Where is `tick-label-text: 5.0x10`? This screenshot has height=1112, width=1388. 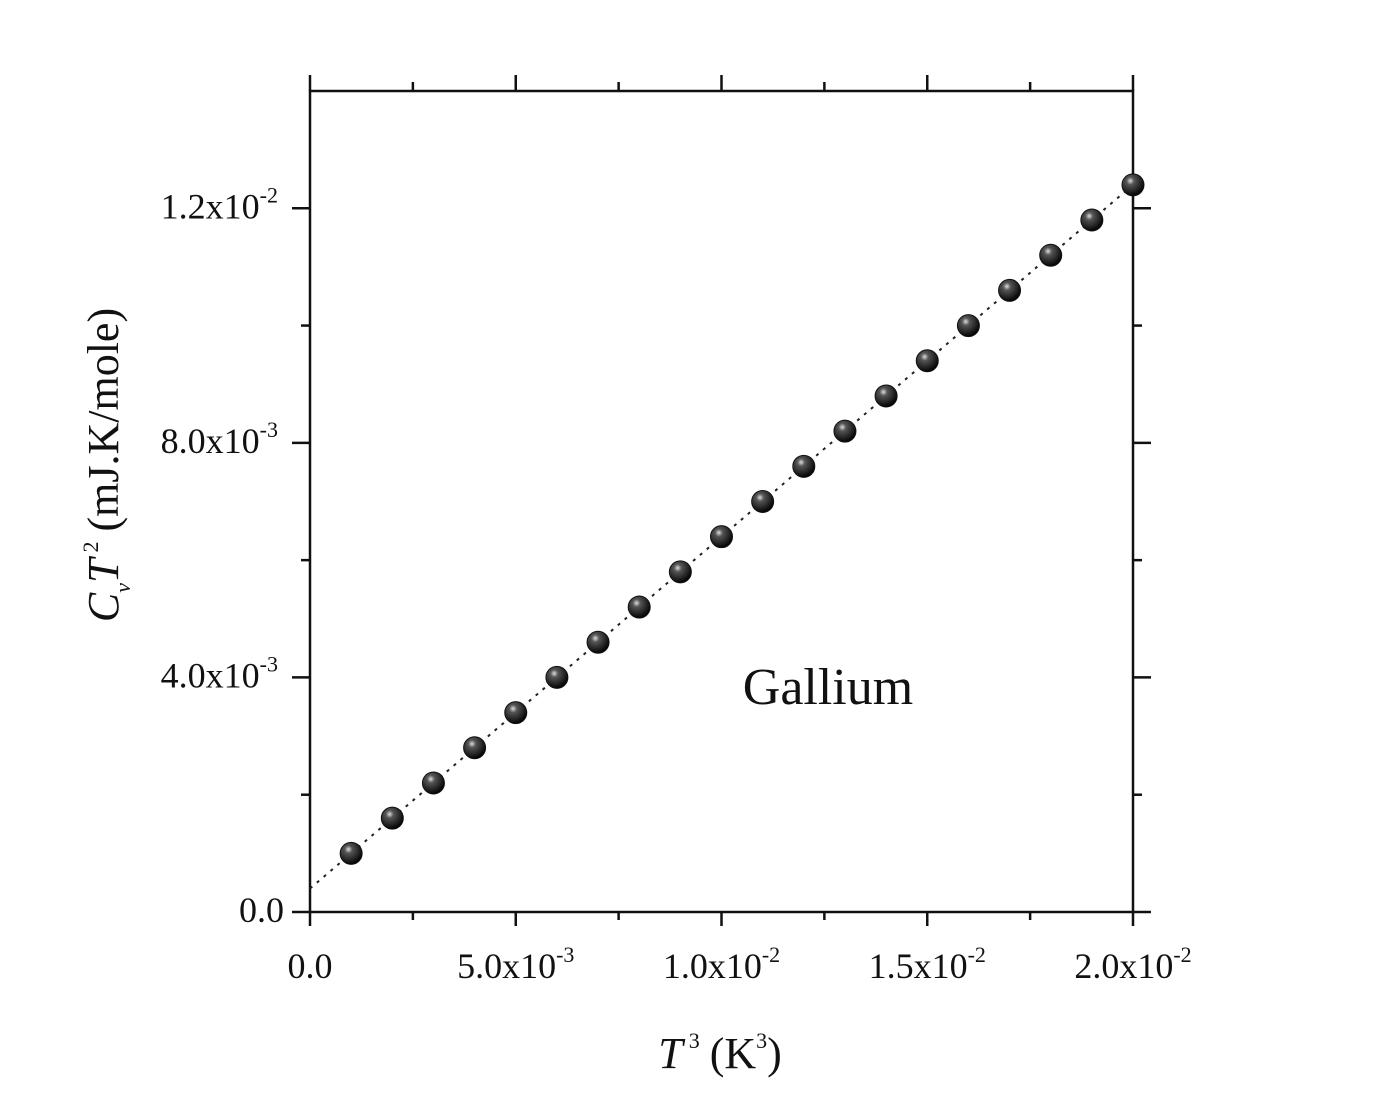
tick-label-text: 5.0x10 is located at coordinates (506, 966).